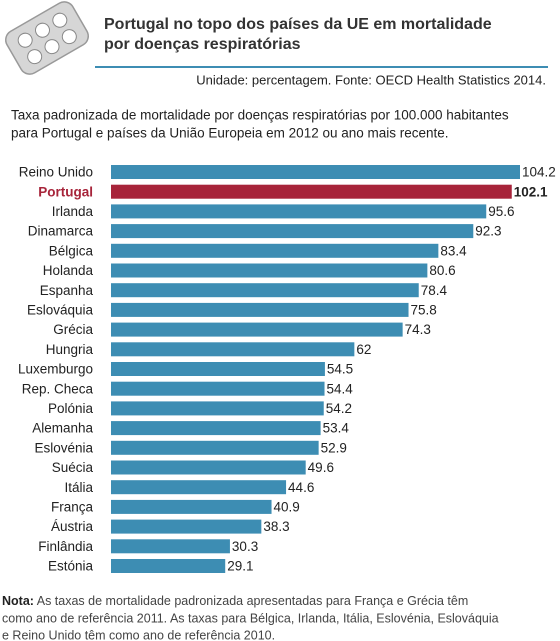 The height and width of the screenshot is (641, 560). Describe the element at coordinates (488, 231) in the screenshot. I see `value-label: 92.3` at that location.